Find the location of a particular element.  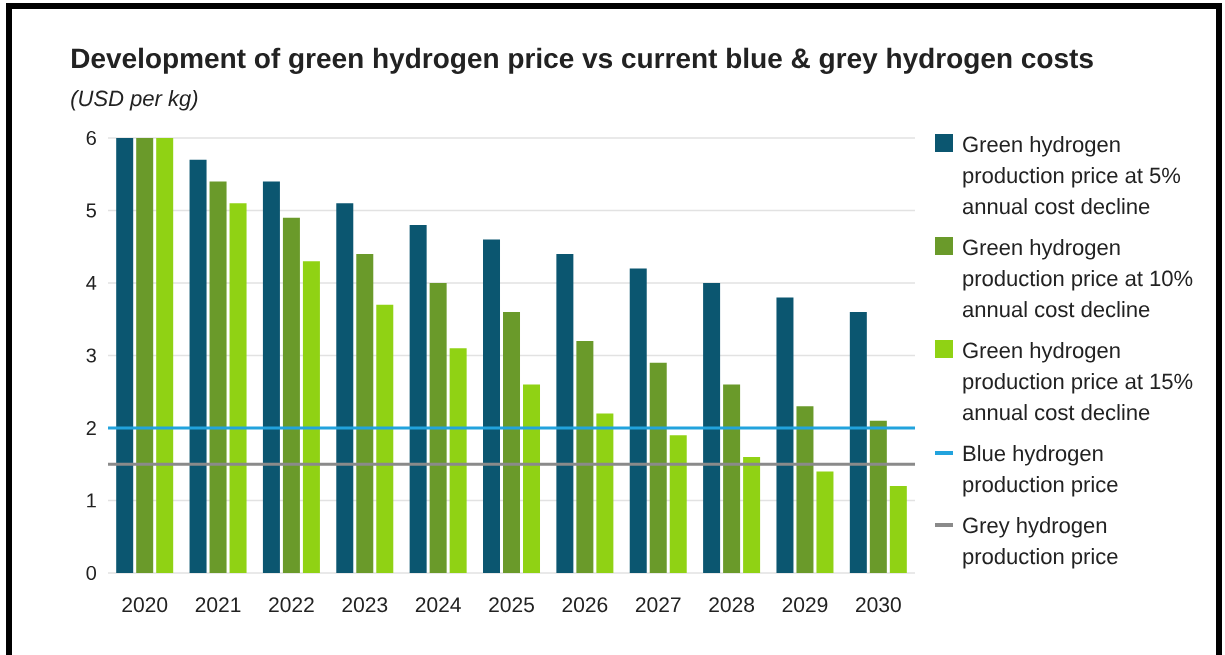

x-tick-label: 2022 is located at coordinates (291, 605).